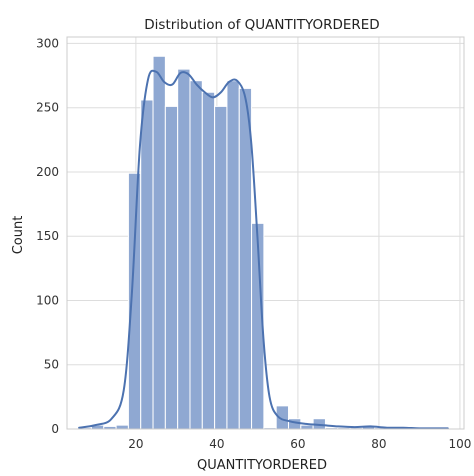 The image size is (474, 476). I want to click on chart-title: Distribution of QUANTITYORDERED, so click(261, 25).